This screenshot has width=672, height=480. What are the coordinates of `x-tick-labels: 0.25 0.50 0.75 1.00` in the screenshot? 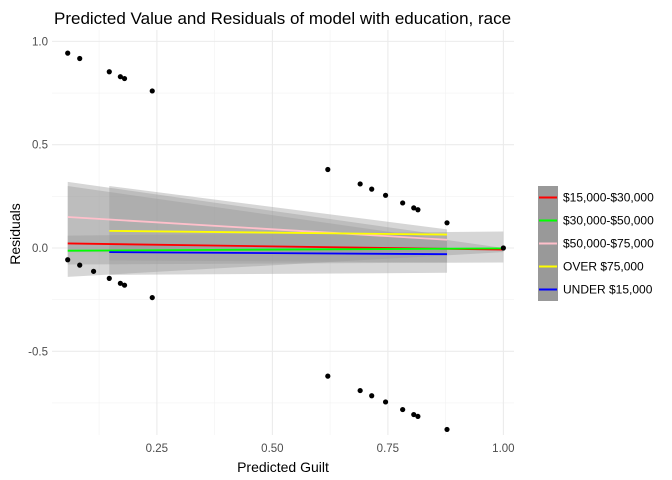 It's located at (330, 449).